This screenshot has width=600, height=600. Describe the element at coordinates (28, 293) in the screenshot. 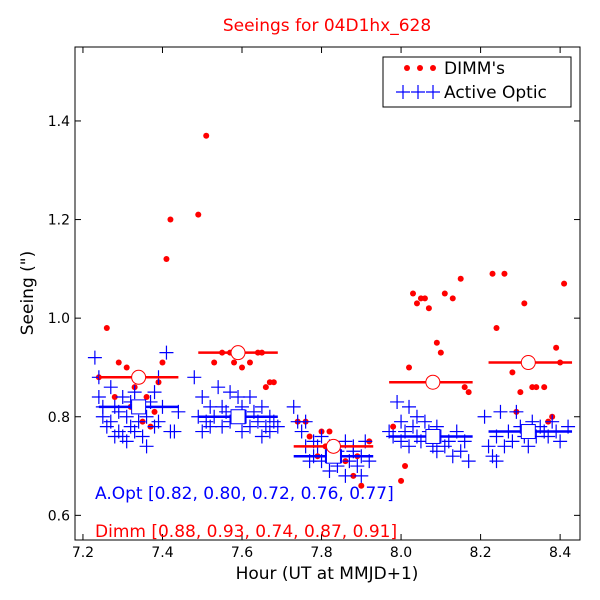

I see `y-axis-label: Seeing (")` at that location.